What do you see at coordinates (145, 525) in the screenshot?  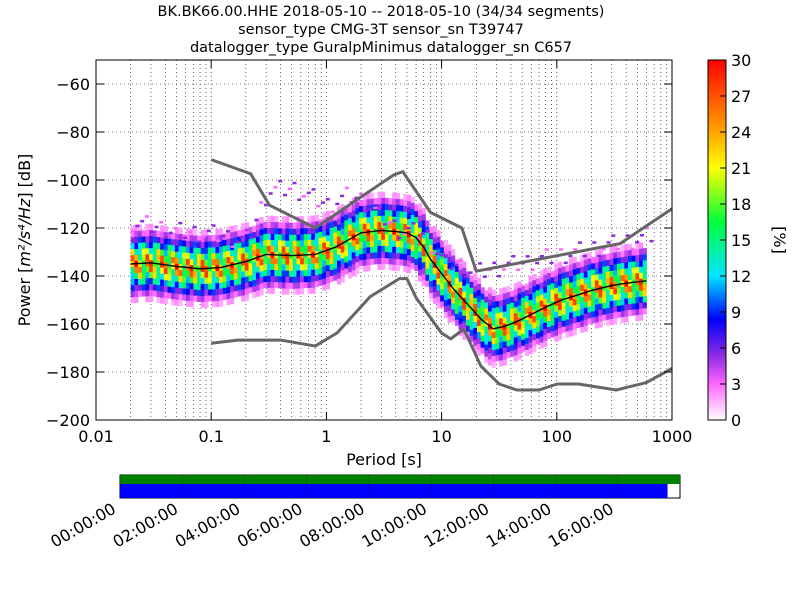 I see `timeline-tick-label: 02:00:00` at bounding box center [145, 525].